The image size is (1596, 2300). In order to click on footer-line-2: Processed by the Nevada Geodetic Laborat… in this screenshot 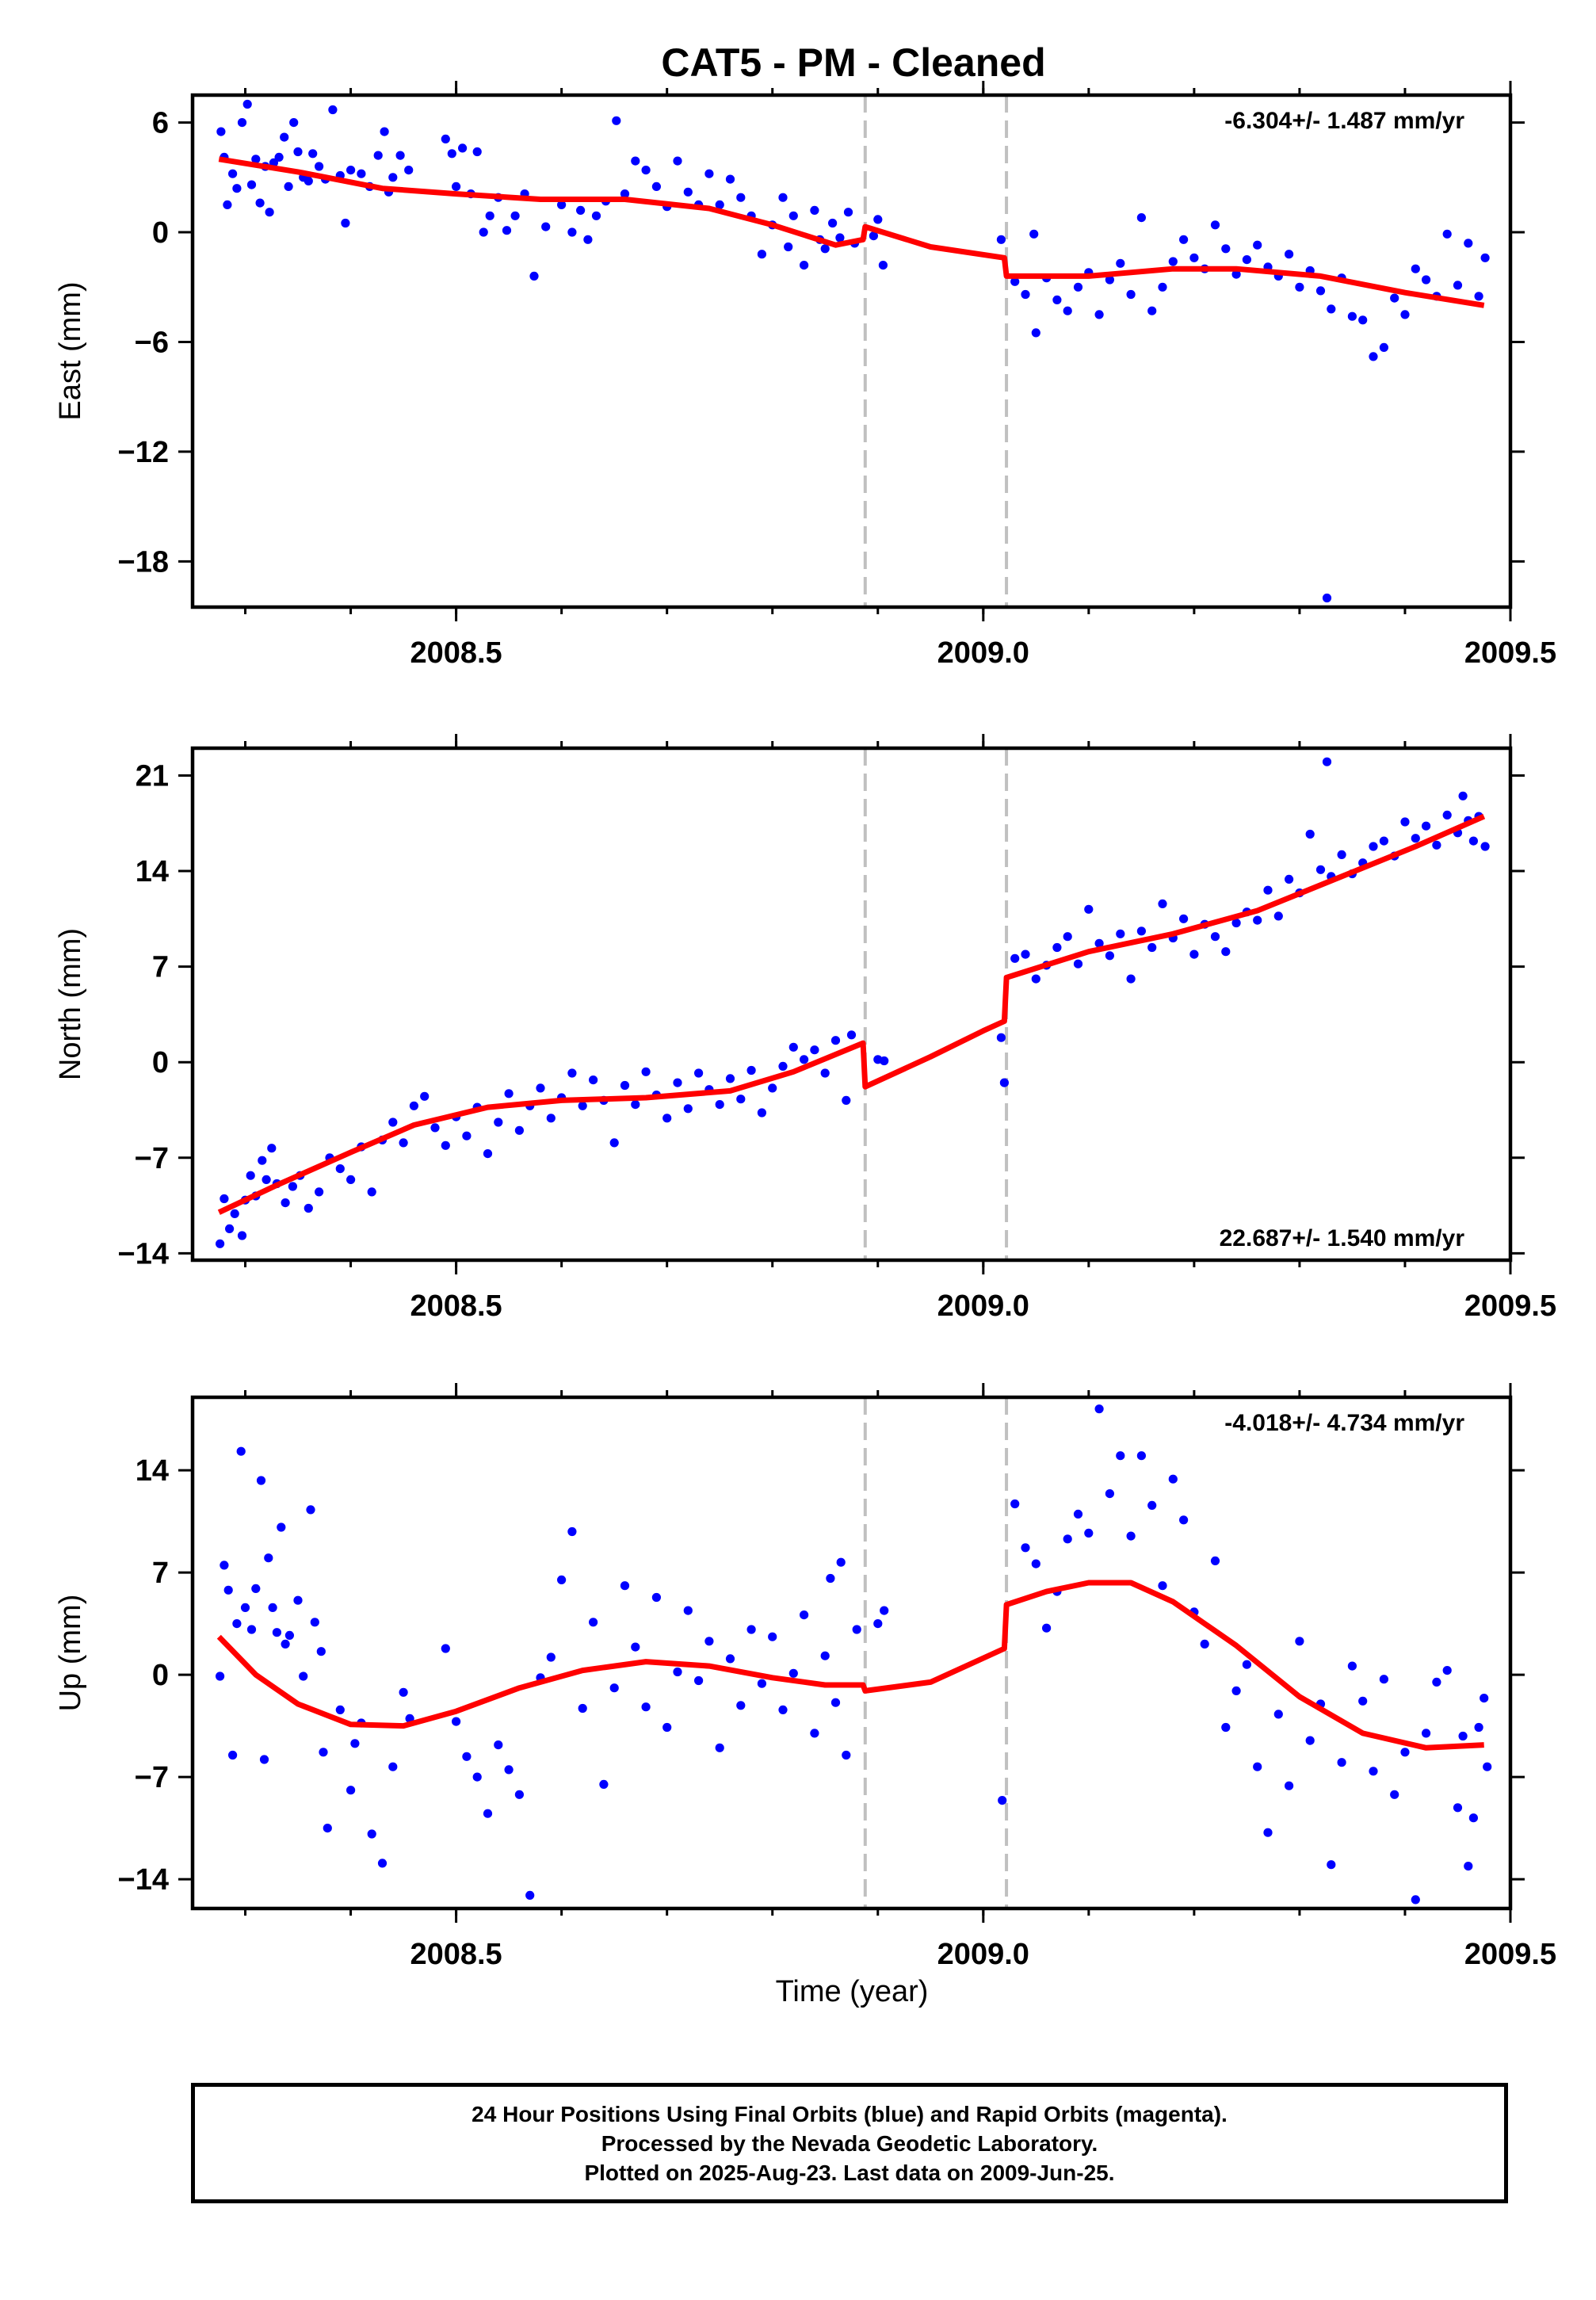, I will do `click(849, 2143)`.